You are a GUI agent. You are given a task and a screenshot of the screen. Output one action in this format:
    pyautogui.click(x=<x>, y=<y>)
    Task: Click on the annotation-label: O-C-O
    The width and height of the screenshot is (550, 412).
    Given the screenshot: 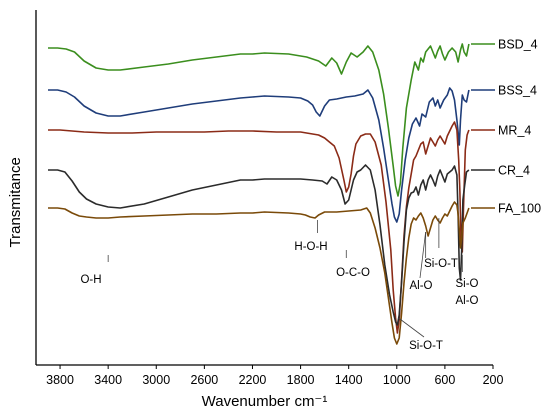 What is the action you would take?
    pyautogui.click(x=353, y=273)
    